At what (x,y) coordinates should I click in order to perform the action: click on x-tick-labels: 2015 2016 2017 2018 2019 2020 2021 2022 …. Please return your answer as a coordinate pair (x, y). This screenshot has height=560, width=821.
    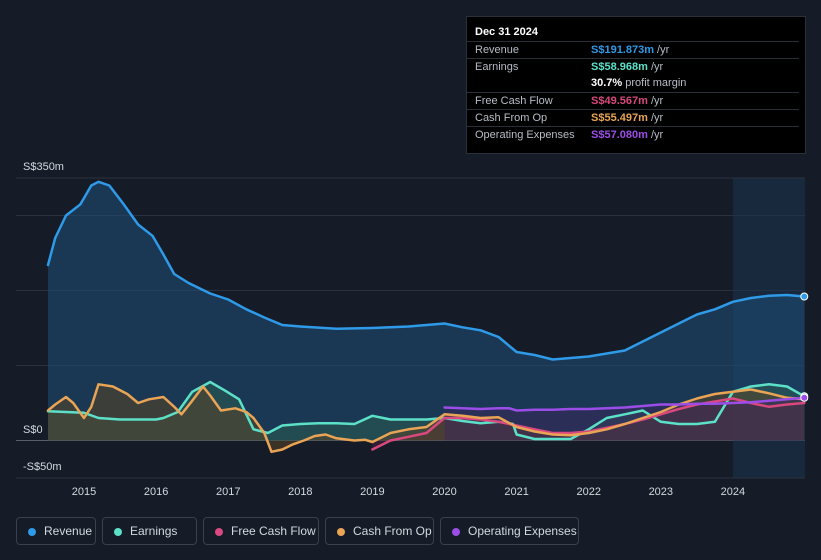
    Looking at the image, I should click on (408, 492).